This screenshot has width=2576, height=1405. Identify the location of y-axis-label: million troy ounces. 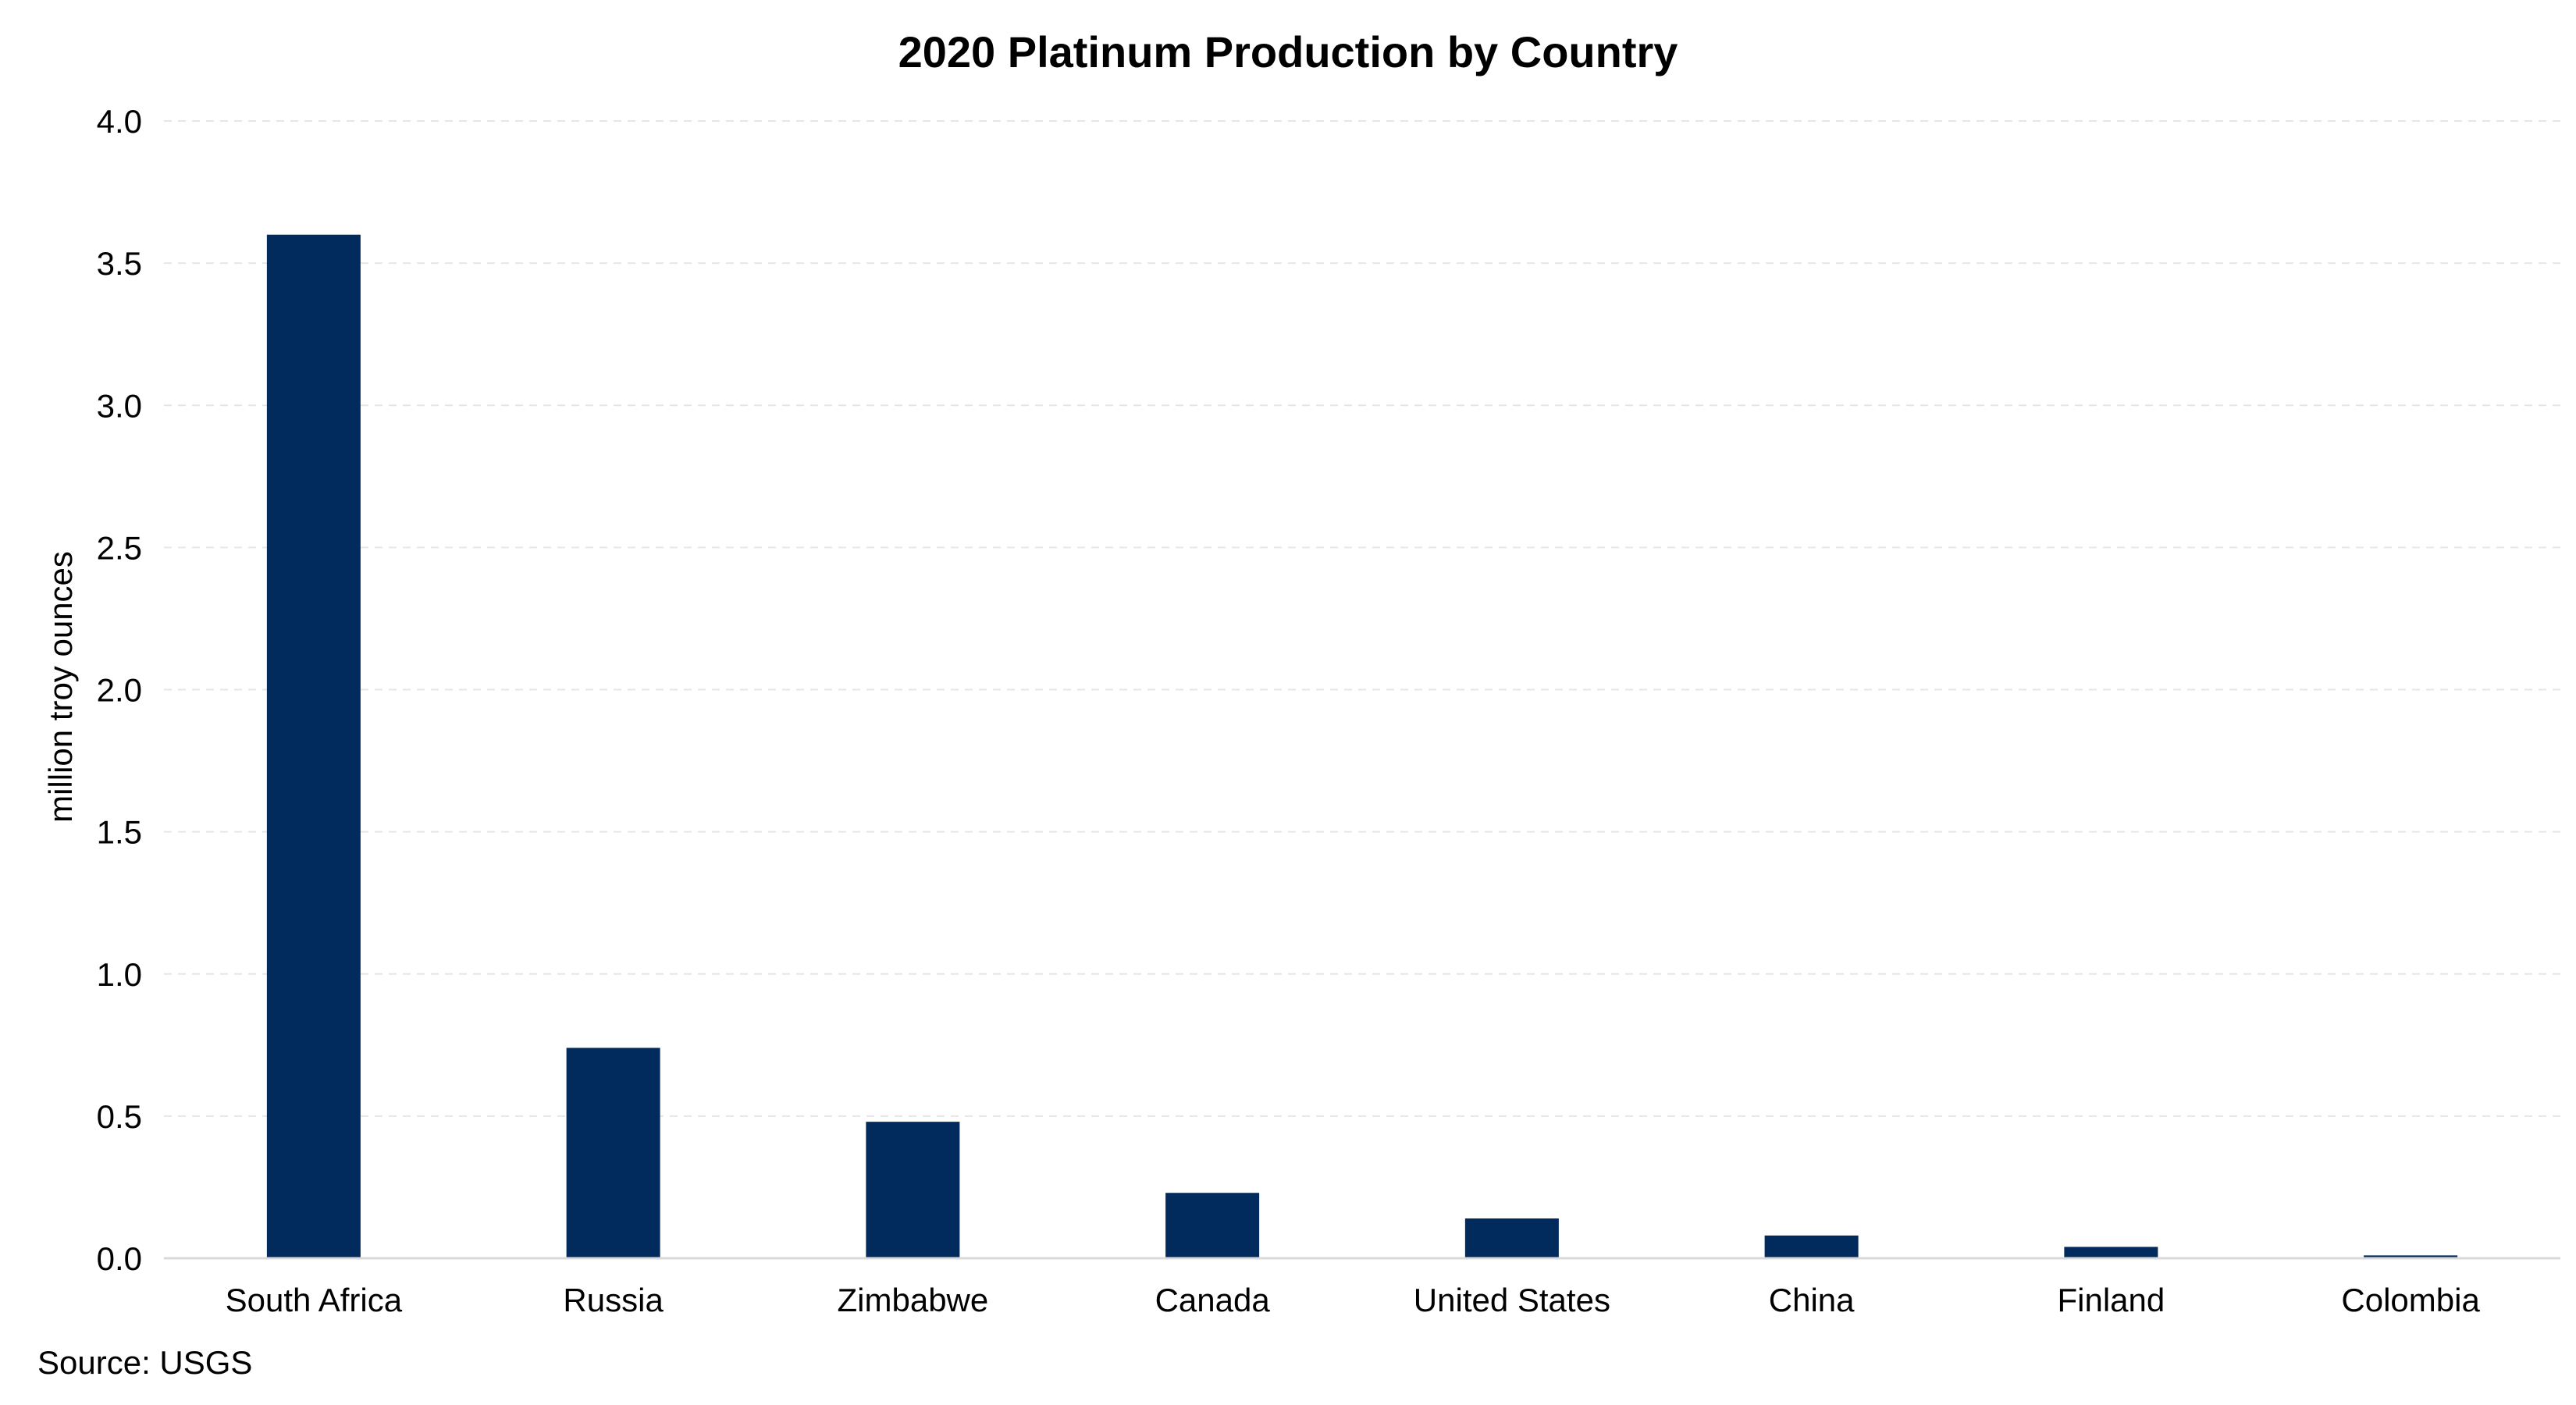
(61, 687).